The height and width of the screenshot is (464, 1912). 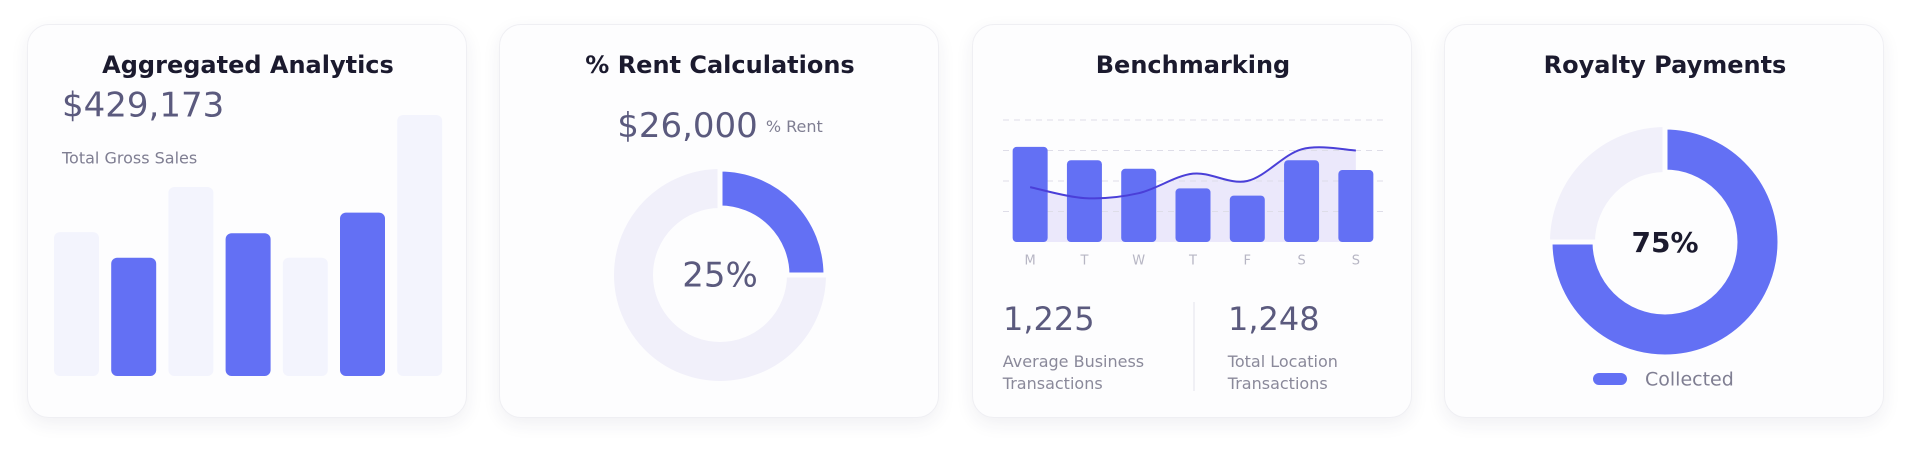 What do you see at coordinates (1029, 261) in the screenshot?
I see `x-tick-label: M` at bounding box center [1029, 261].